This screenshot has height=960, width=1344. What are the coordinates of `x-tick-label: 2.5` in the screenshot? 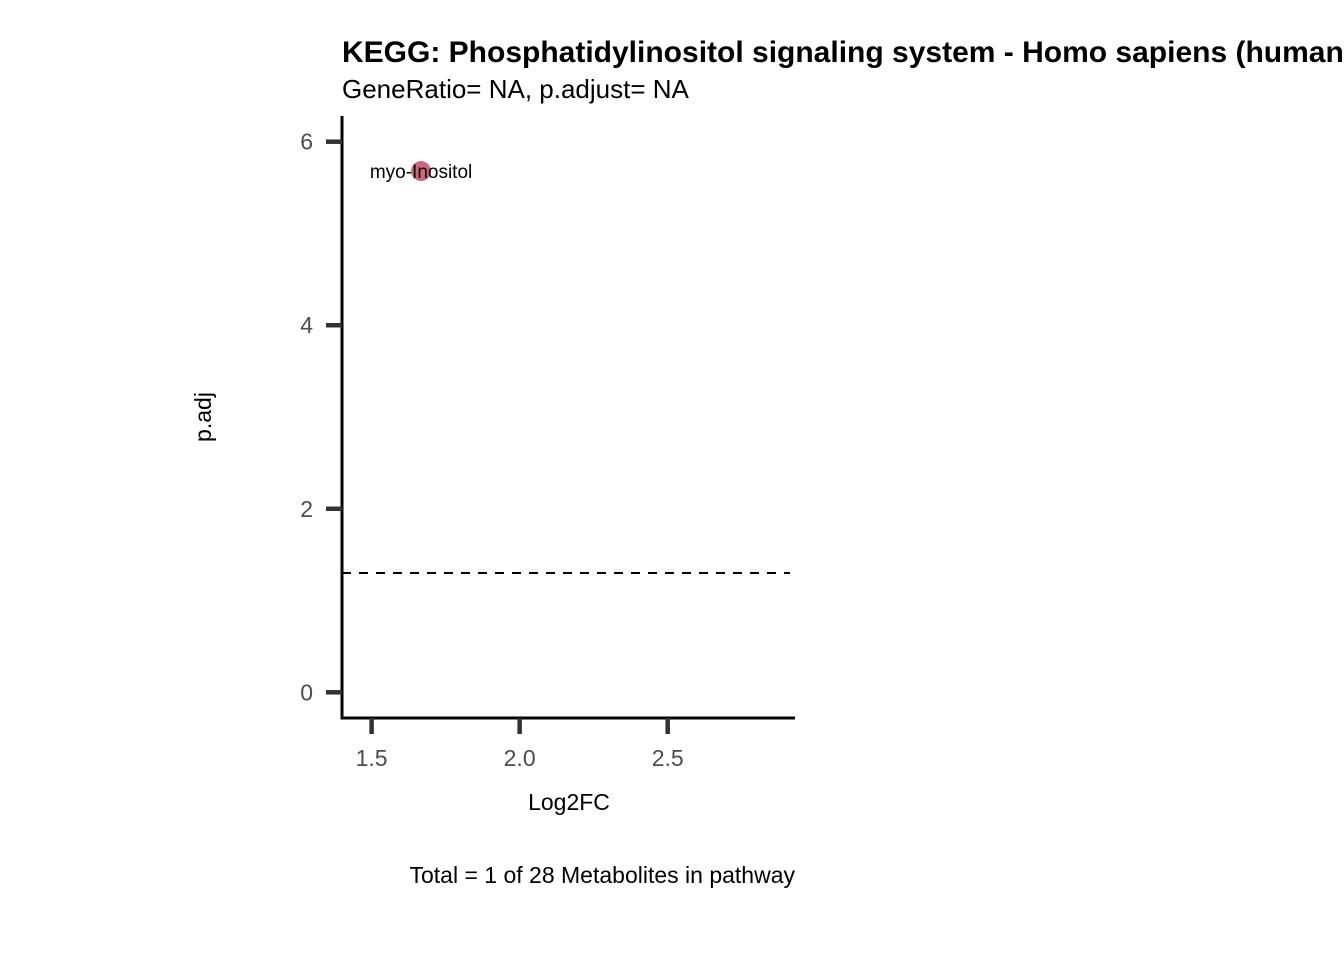 It's located at (668, 758).